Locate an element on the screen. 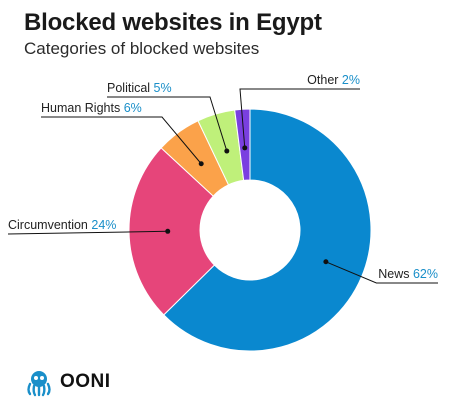 The width and height of the screenshot is (453, 409). slice-label-name: Political is located at coordinates (130, 88).